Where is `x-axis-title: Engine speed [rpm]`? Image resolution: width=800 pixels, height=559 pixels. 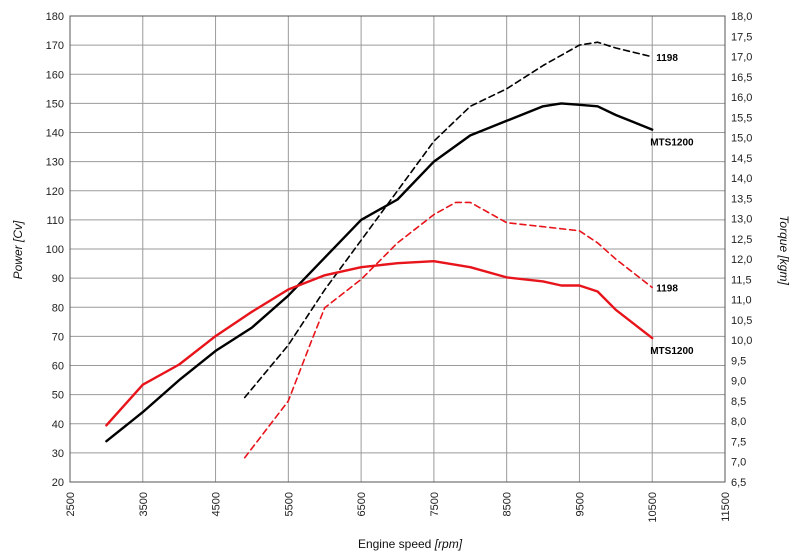 x-axis-title: Engine speed [rpm] is located at coordinates (410, 544).